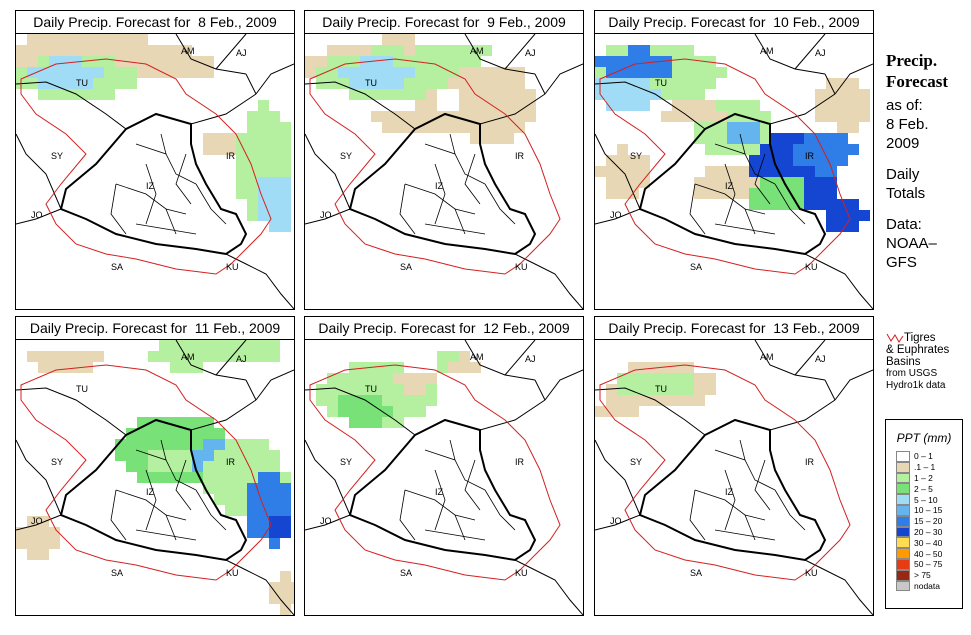 This screenshot has height=635, width=971. Describe the element at coordinates (636, 462) in the screenshot. I see `country-label: SY` at that location.